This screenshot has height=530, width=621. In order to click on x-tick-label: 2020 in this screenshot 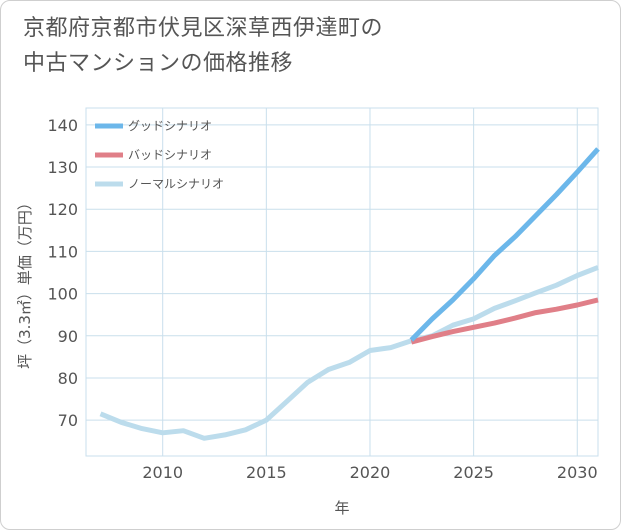, I will do `click(370, 472)`.